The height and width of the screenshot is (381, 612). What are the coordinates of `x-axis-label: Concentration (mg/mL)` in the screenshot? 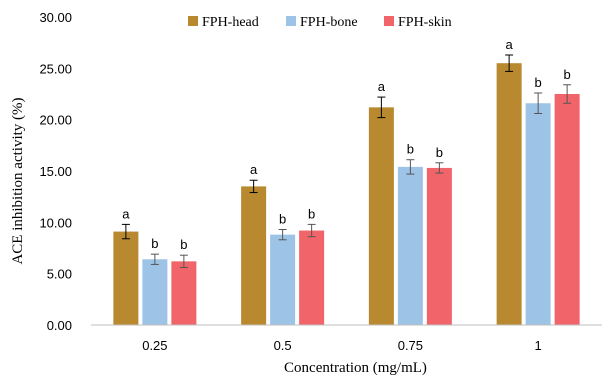 It's located at (355, 368).